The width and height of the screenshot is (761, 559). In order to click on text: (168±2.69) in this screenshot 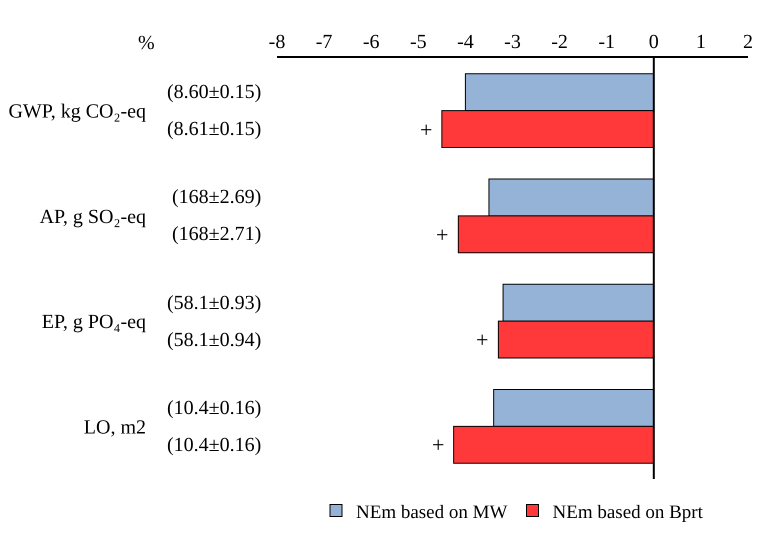, I will do `click(217, 197)`.